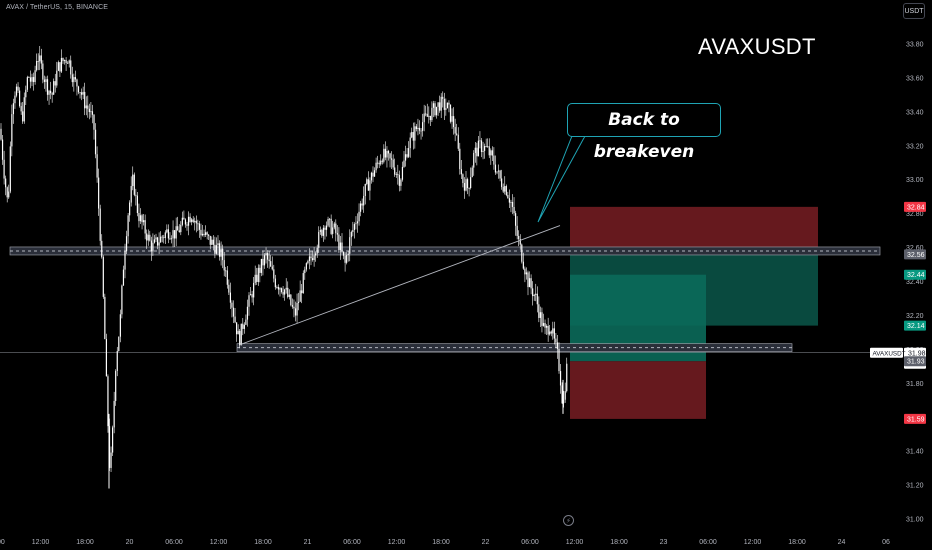  I want to click on currency-button: USDT, so click(914, 11).